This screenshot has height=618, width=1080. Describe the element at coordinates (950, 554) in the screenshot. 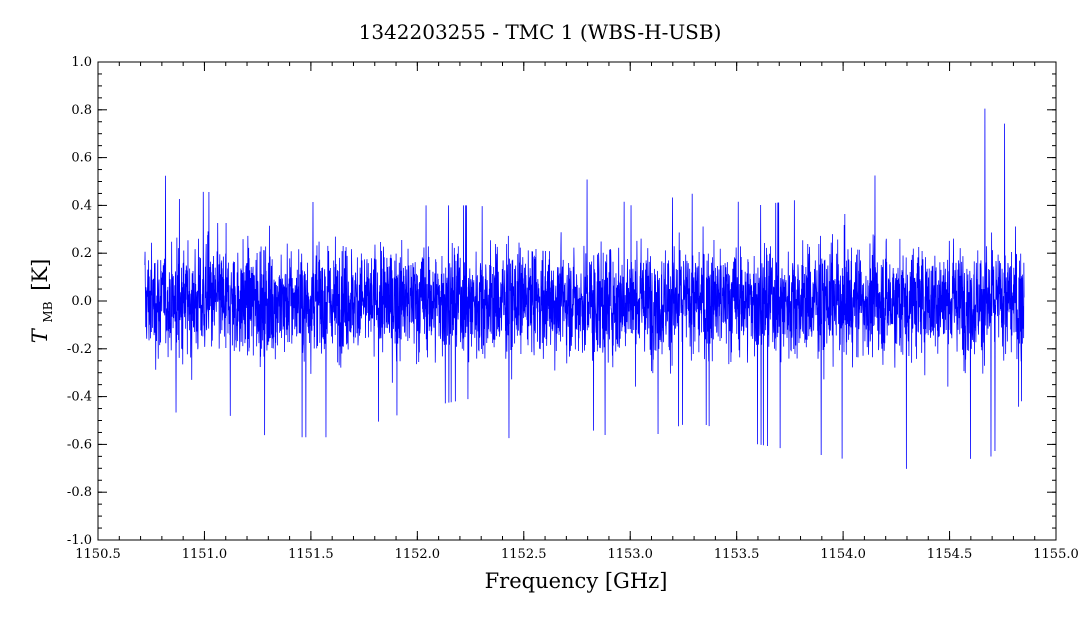

I see `x-tick-label: 1154.5` at that location.